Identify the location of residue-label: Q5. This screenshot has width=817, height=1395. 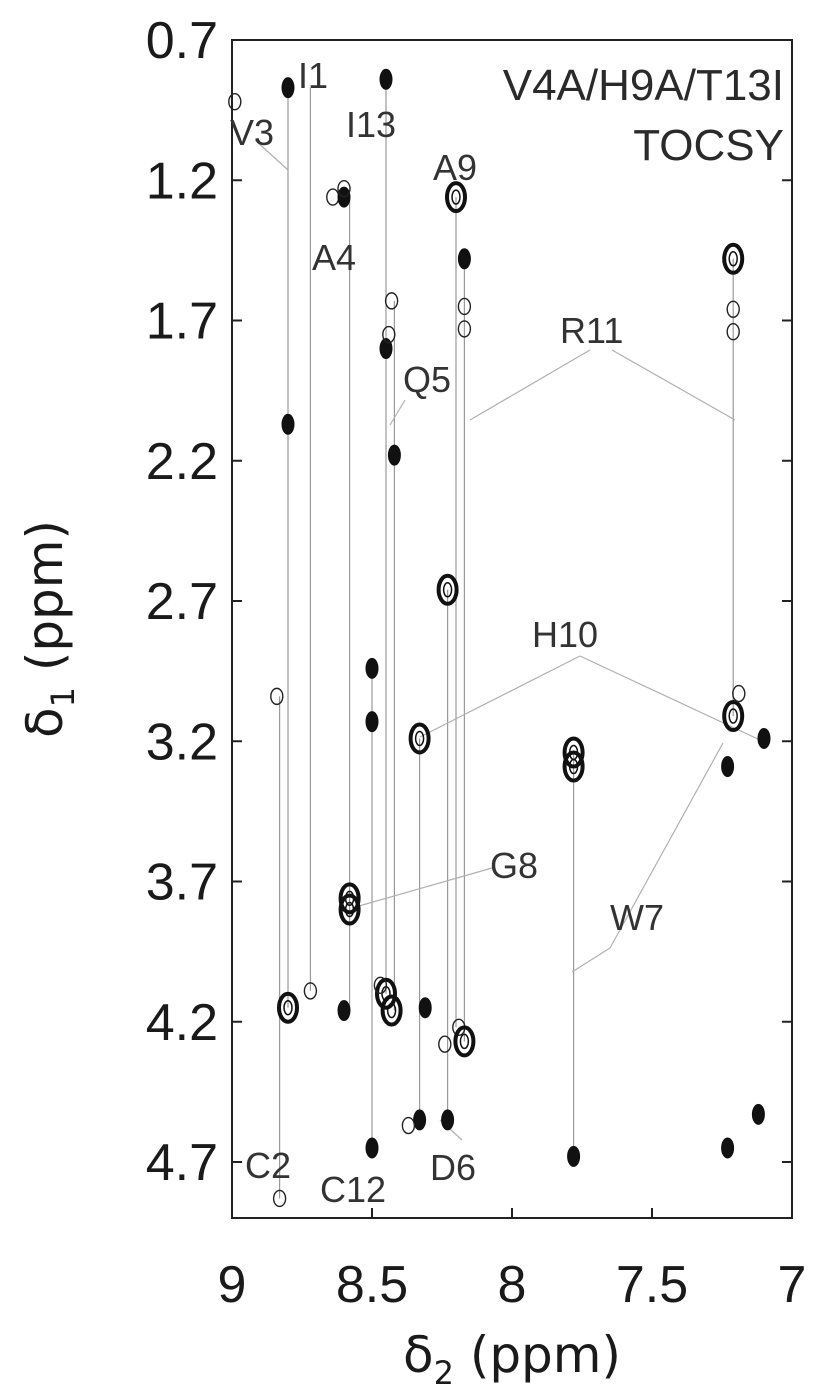
(427, 379).